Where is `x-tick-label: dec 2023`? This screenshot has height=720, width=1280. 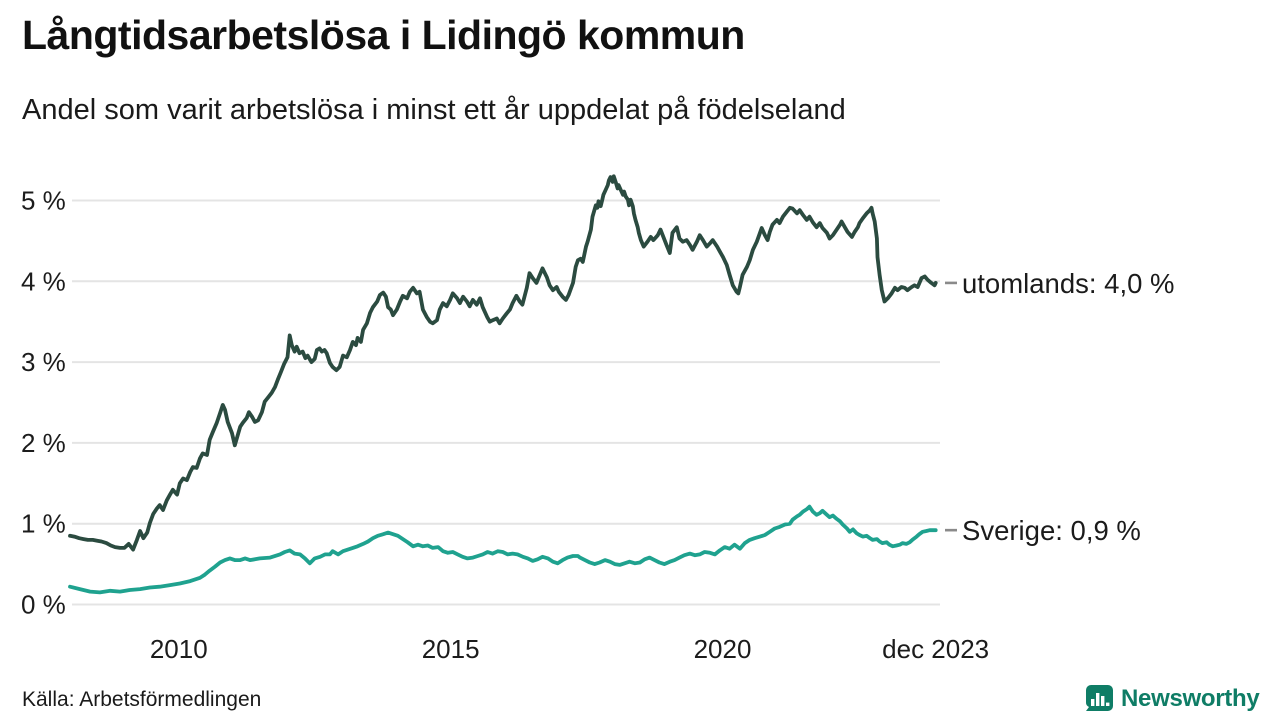
x-tick-label: dec 2023 is located at coordinates (935, 649).